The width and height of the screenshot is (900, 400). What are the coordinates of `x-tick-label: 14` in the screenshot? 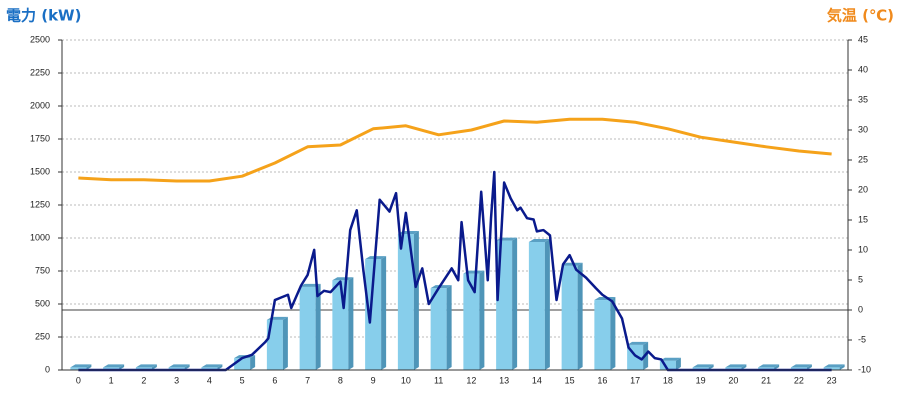 It's located at (537, 380).